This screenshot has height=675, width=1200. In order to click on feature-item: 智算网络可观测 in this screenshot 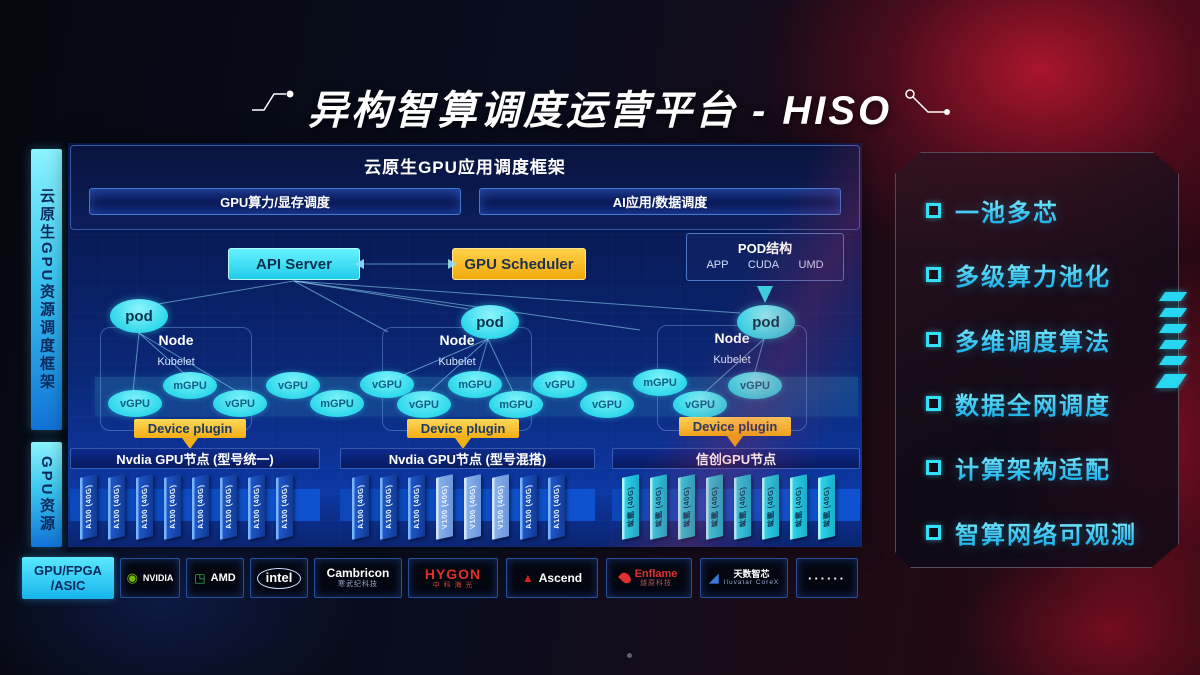, I will do `click(1031, 532)`.